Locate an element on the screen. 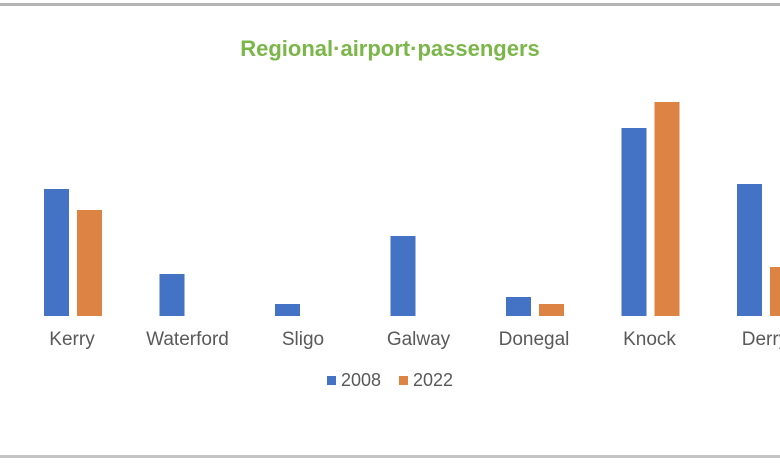 The width and height of the screenshot is (780, 470). x-tick-label-waterford: Waterford is located at coordinates (187, 339).